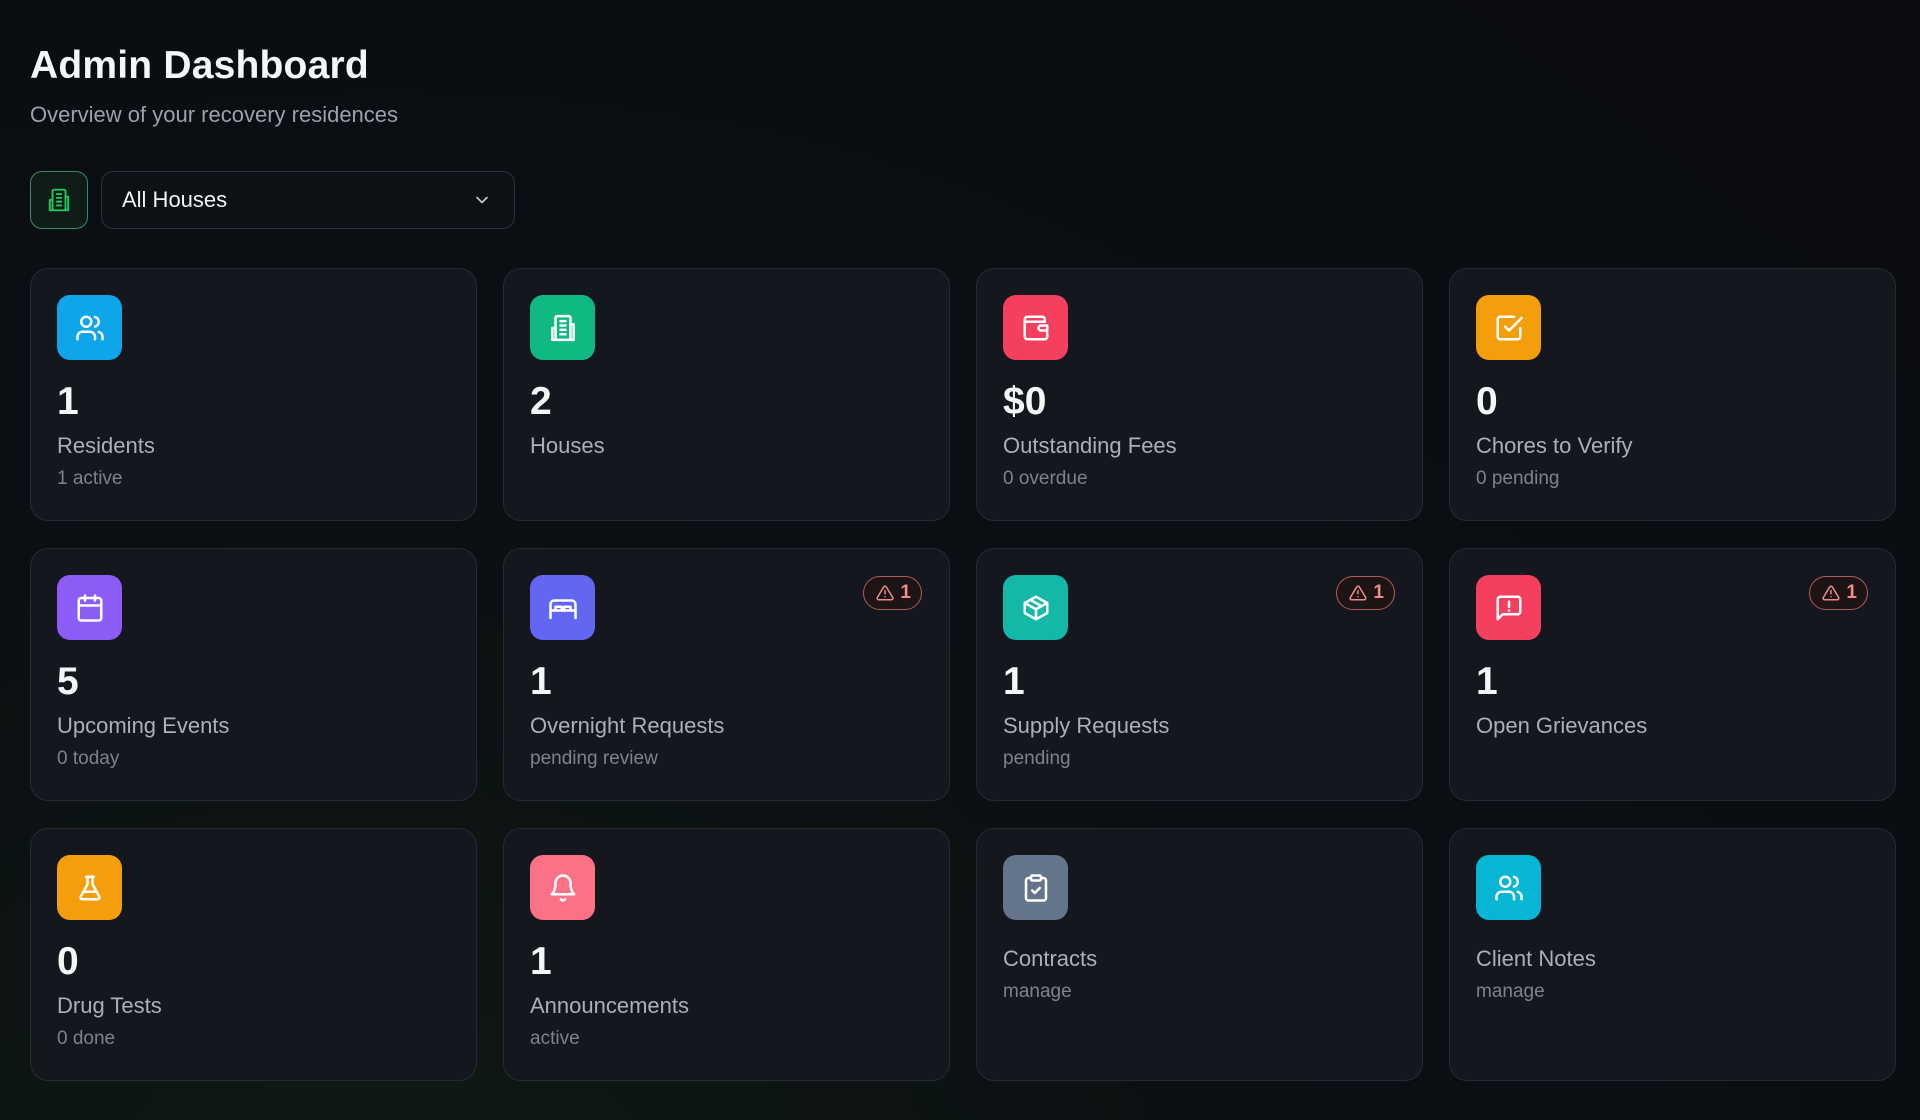  I want to click on check-square-icon, so click(1509, 328).